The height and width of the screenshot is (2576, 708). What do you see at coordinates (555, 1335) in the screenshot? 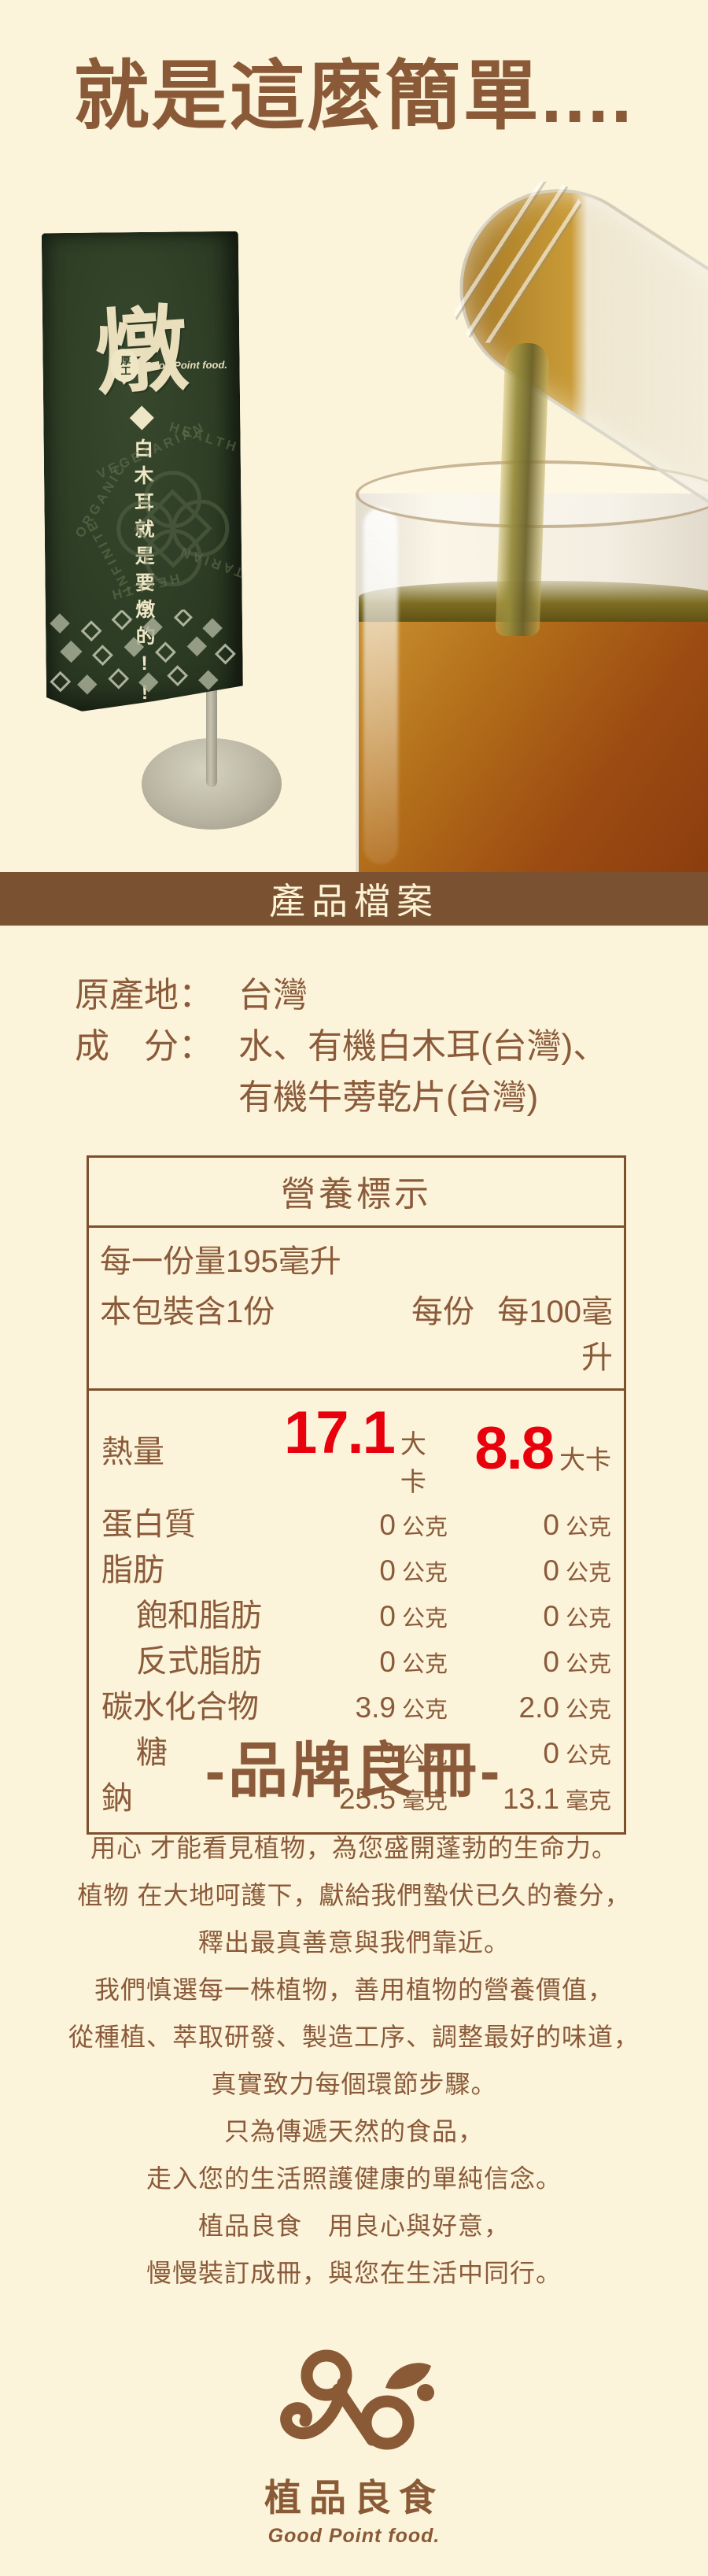
I see `col-header-per-100ml: 每100毫升` at bounding box center [555, 1335].